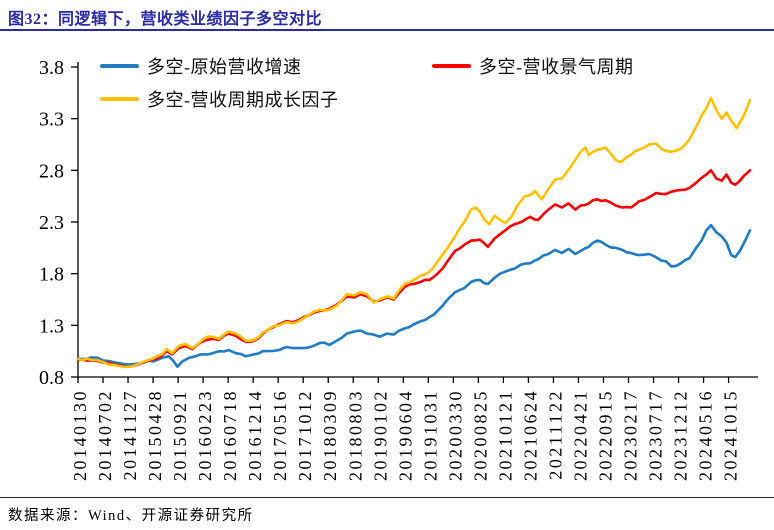  What do you see at coordinates (580, 435) in the screenshot?
I see `svg-text: 20220421` at bounding box center [580, 435].